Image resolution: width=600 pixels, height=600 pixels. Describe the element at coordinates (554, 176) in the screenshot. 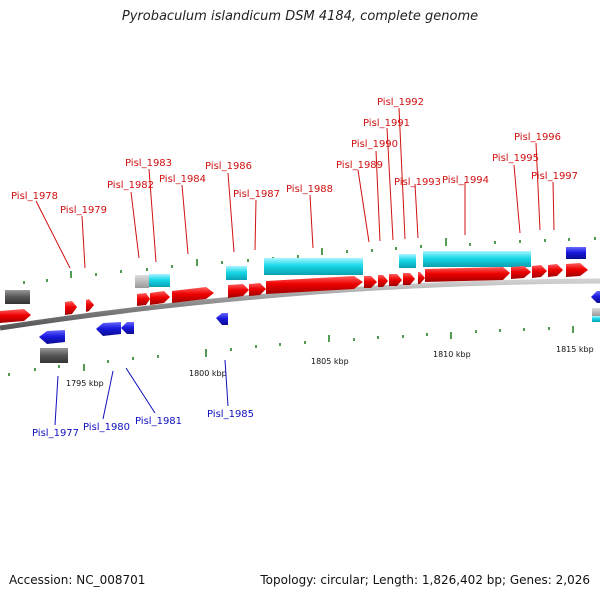

I see `gene-label-pisl-1997: Pisl_1997` at that location.